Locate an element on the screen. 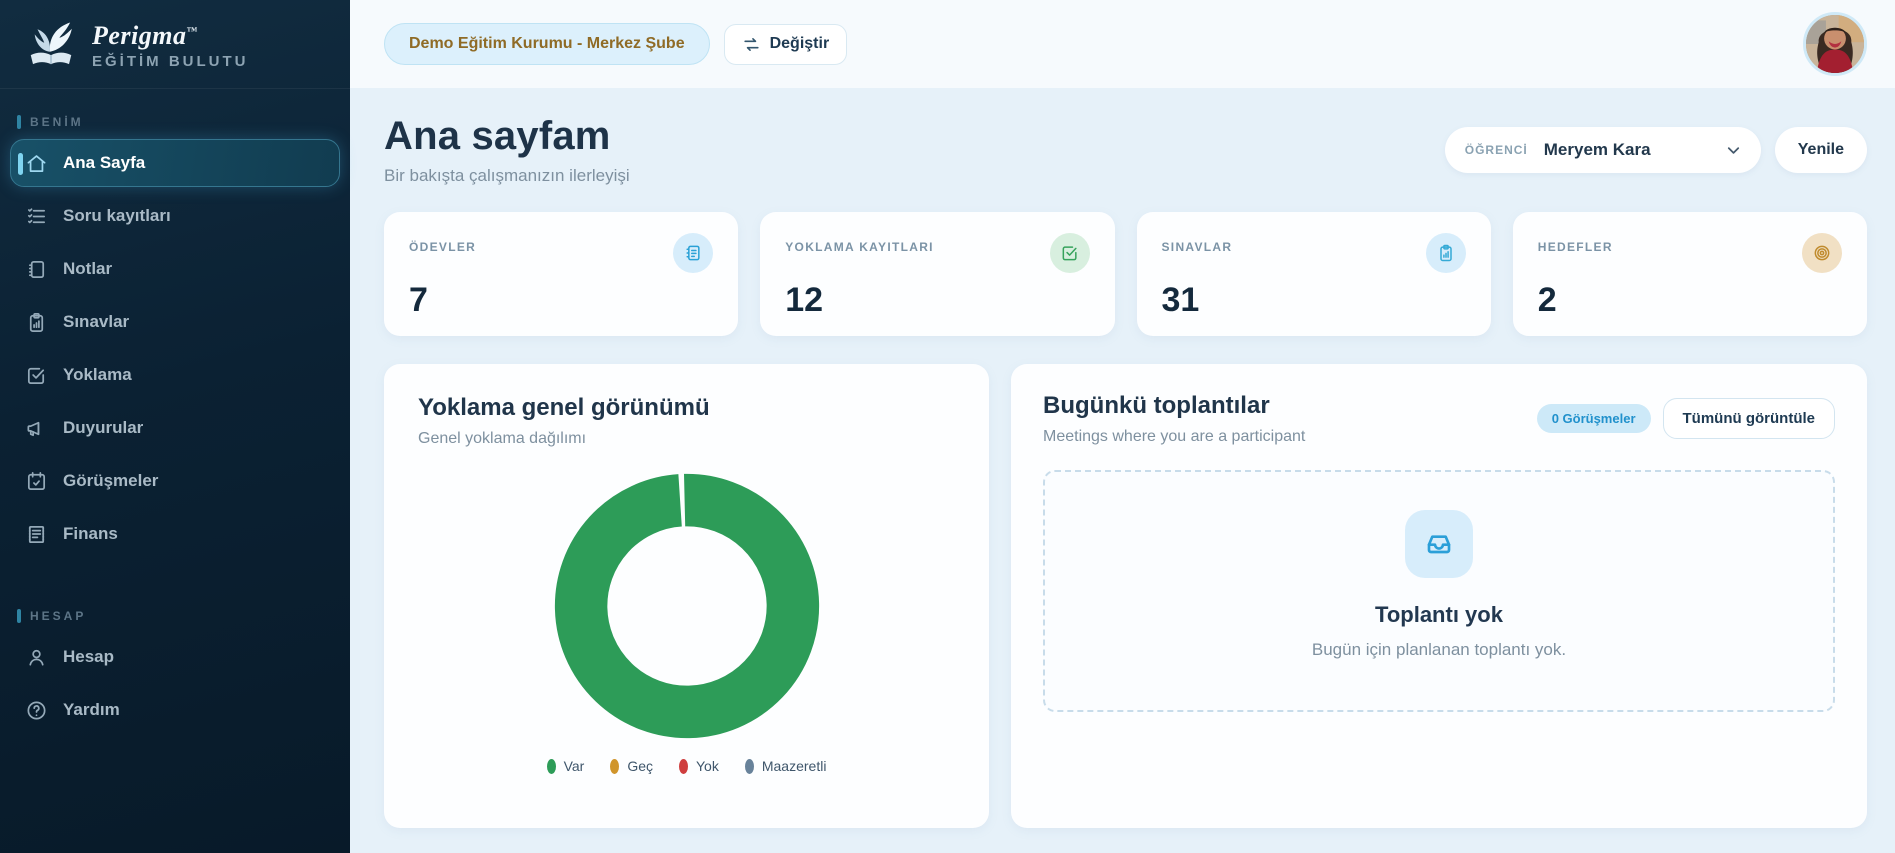  stat-label: ÖDEVLER is located at coordinates (443, 247).